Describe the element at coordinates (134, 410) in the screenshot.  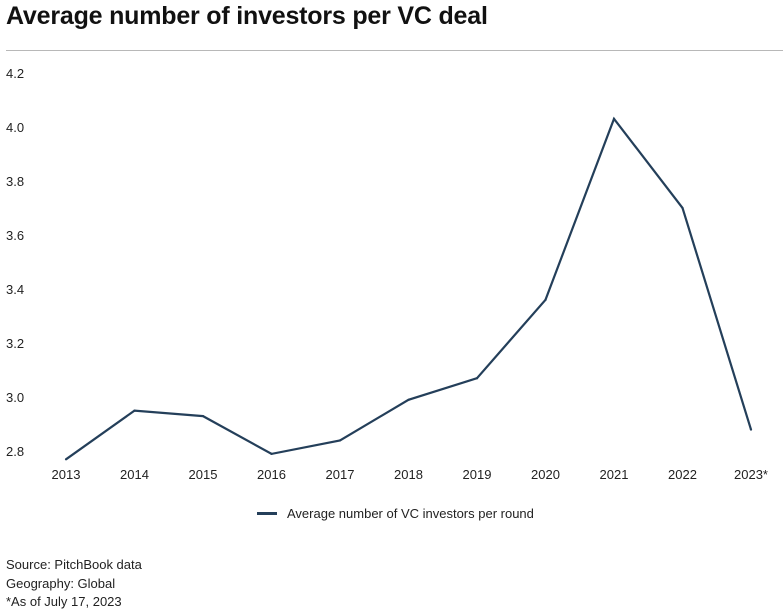
I see `data-point-2014` at that location.